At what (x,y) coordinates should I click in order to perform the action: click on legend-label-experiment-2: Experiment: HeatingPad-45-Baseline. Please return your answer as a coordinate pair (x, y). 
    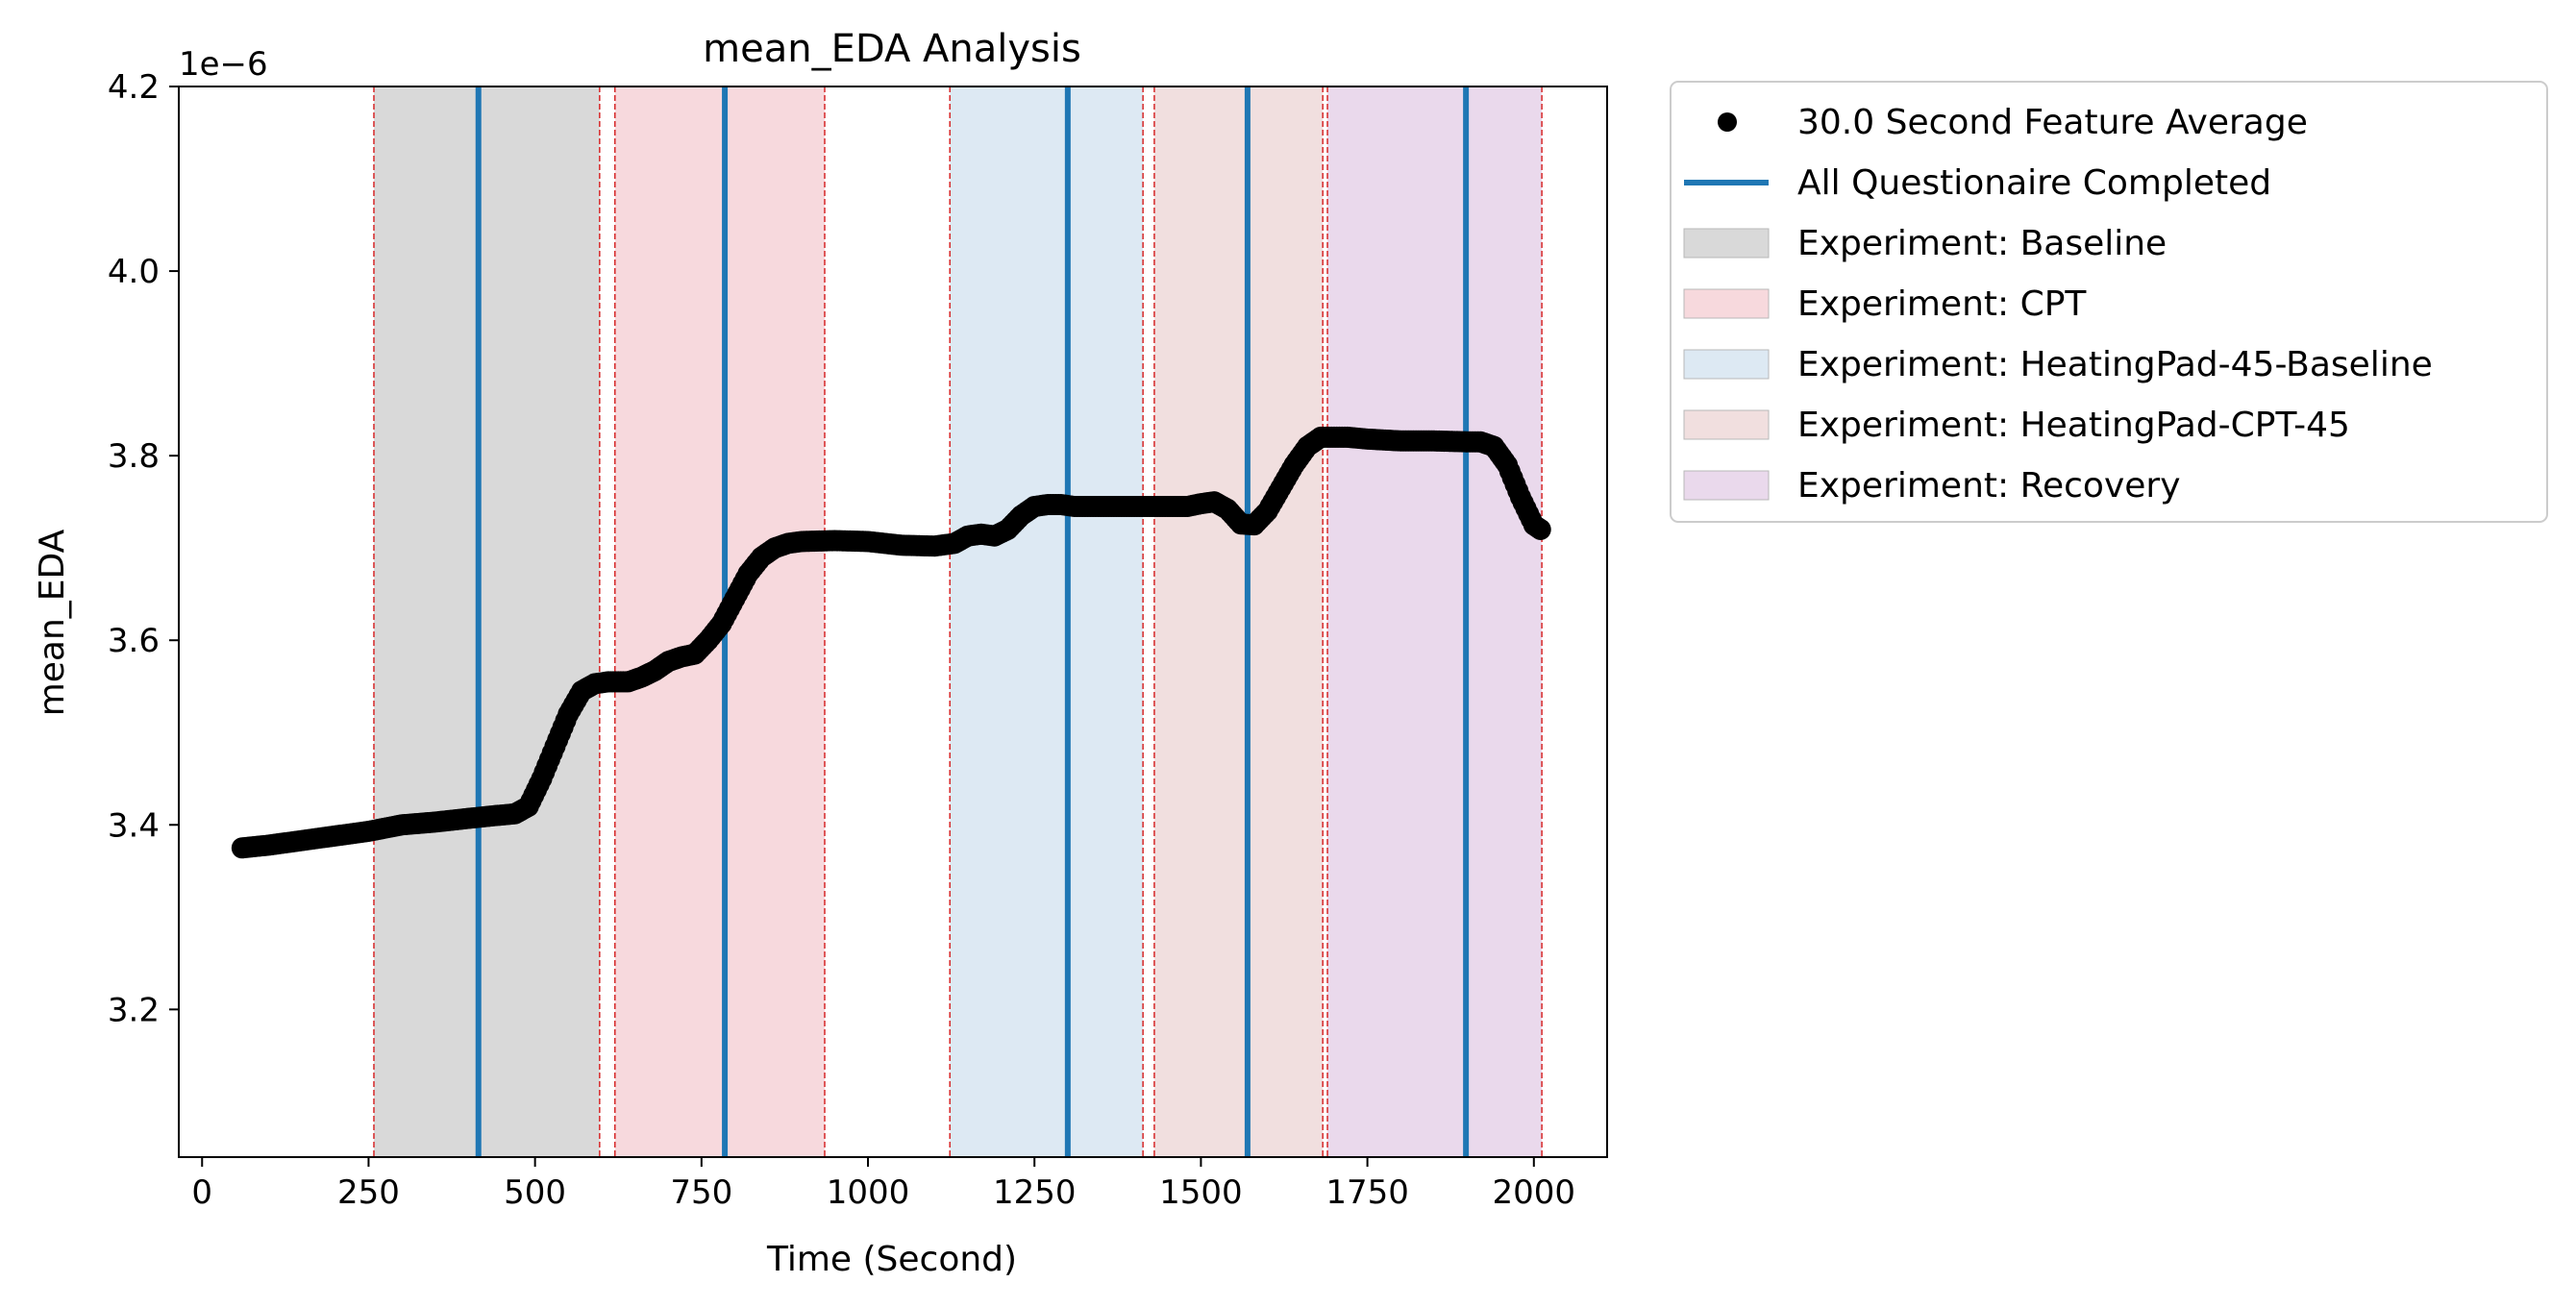
    Looking at the image, I should click on (2115, 365).